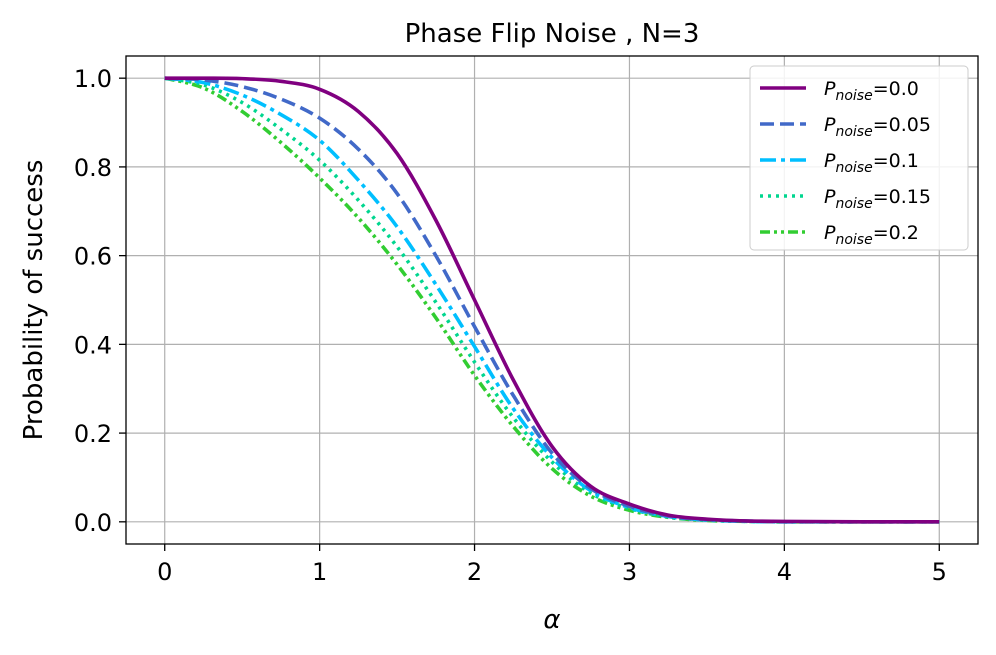 The height and width of the screenshot is (655, 996). What do you see at coordinates (784, 572) in the screenshot?
I see `x-tick-label: 4` at bounding box center [784, 572].